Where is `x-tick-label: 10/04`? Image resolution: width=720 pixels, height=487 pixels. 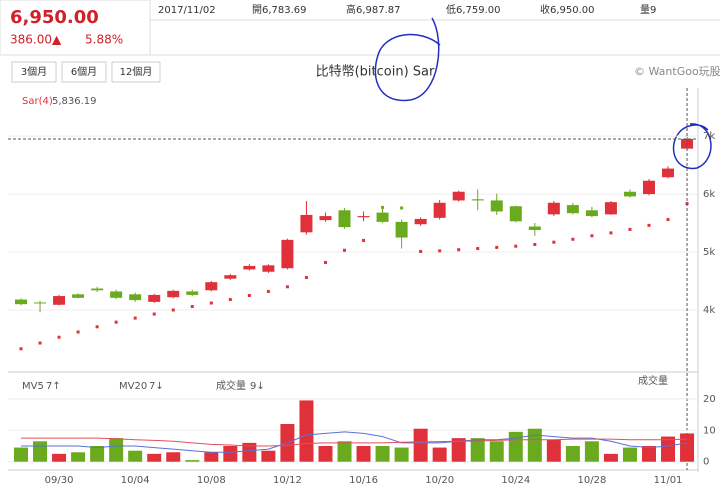 x-tick-label: 10/04 is located at coordinates (135, 480).